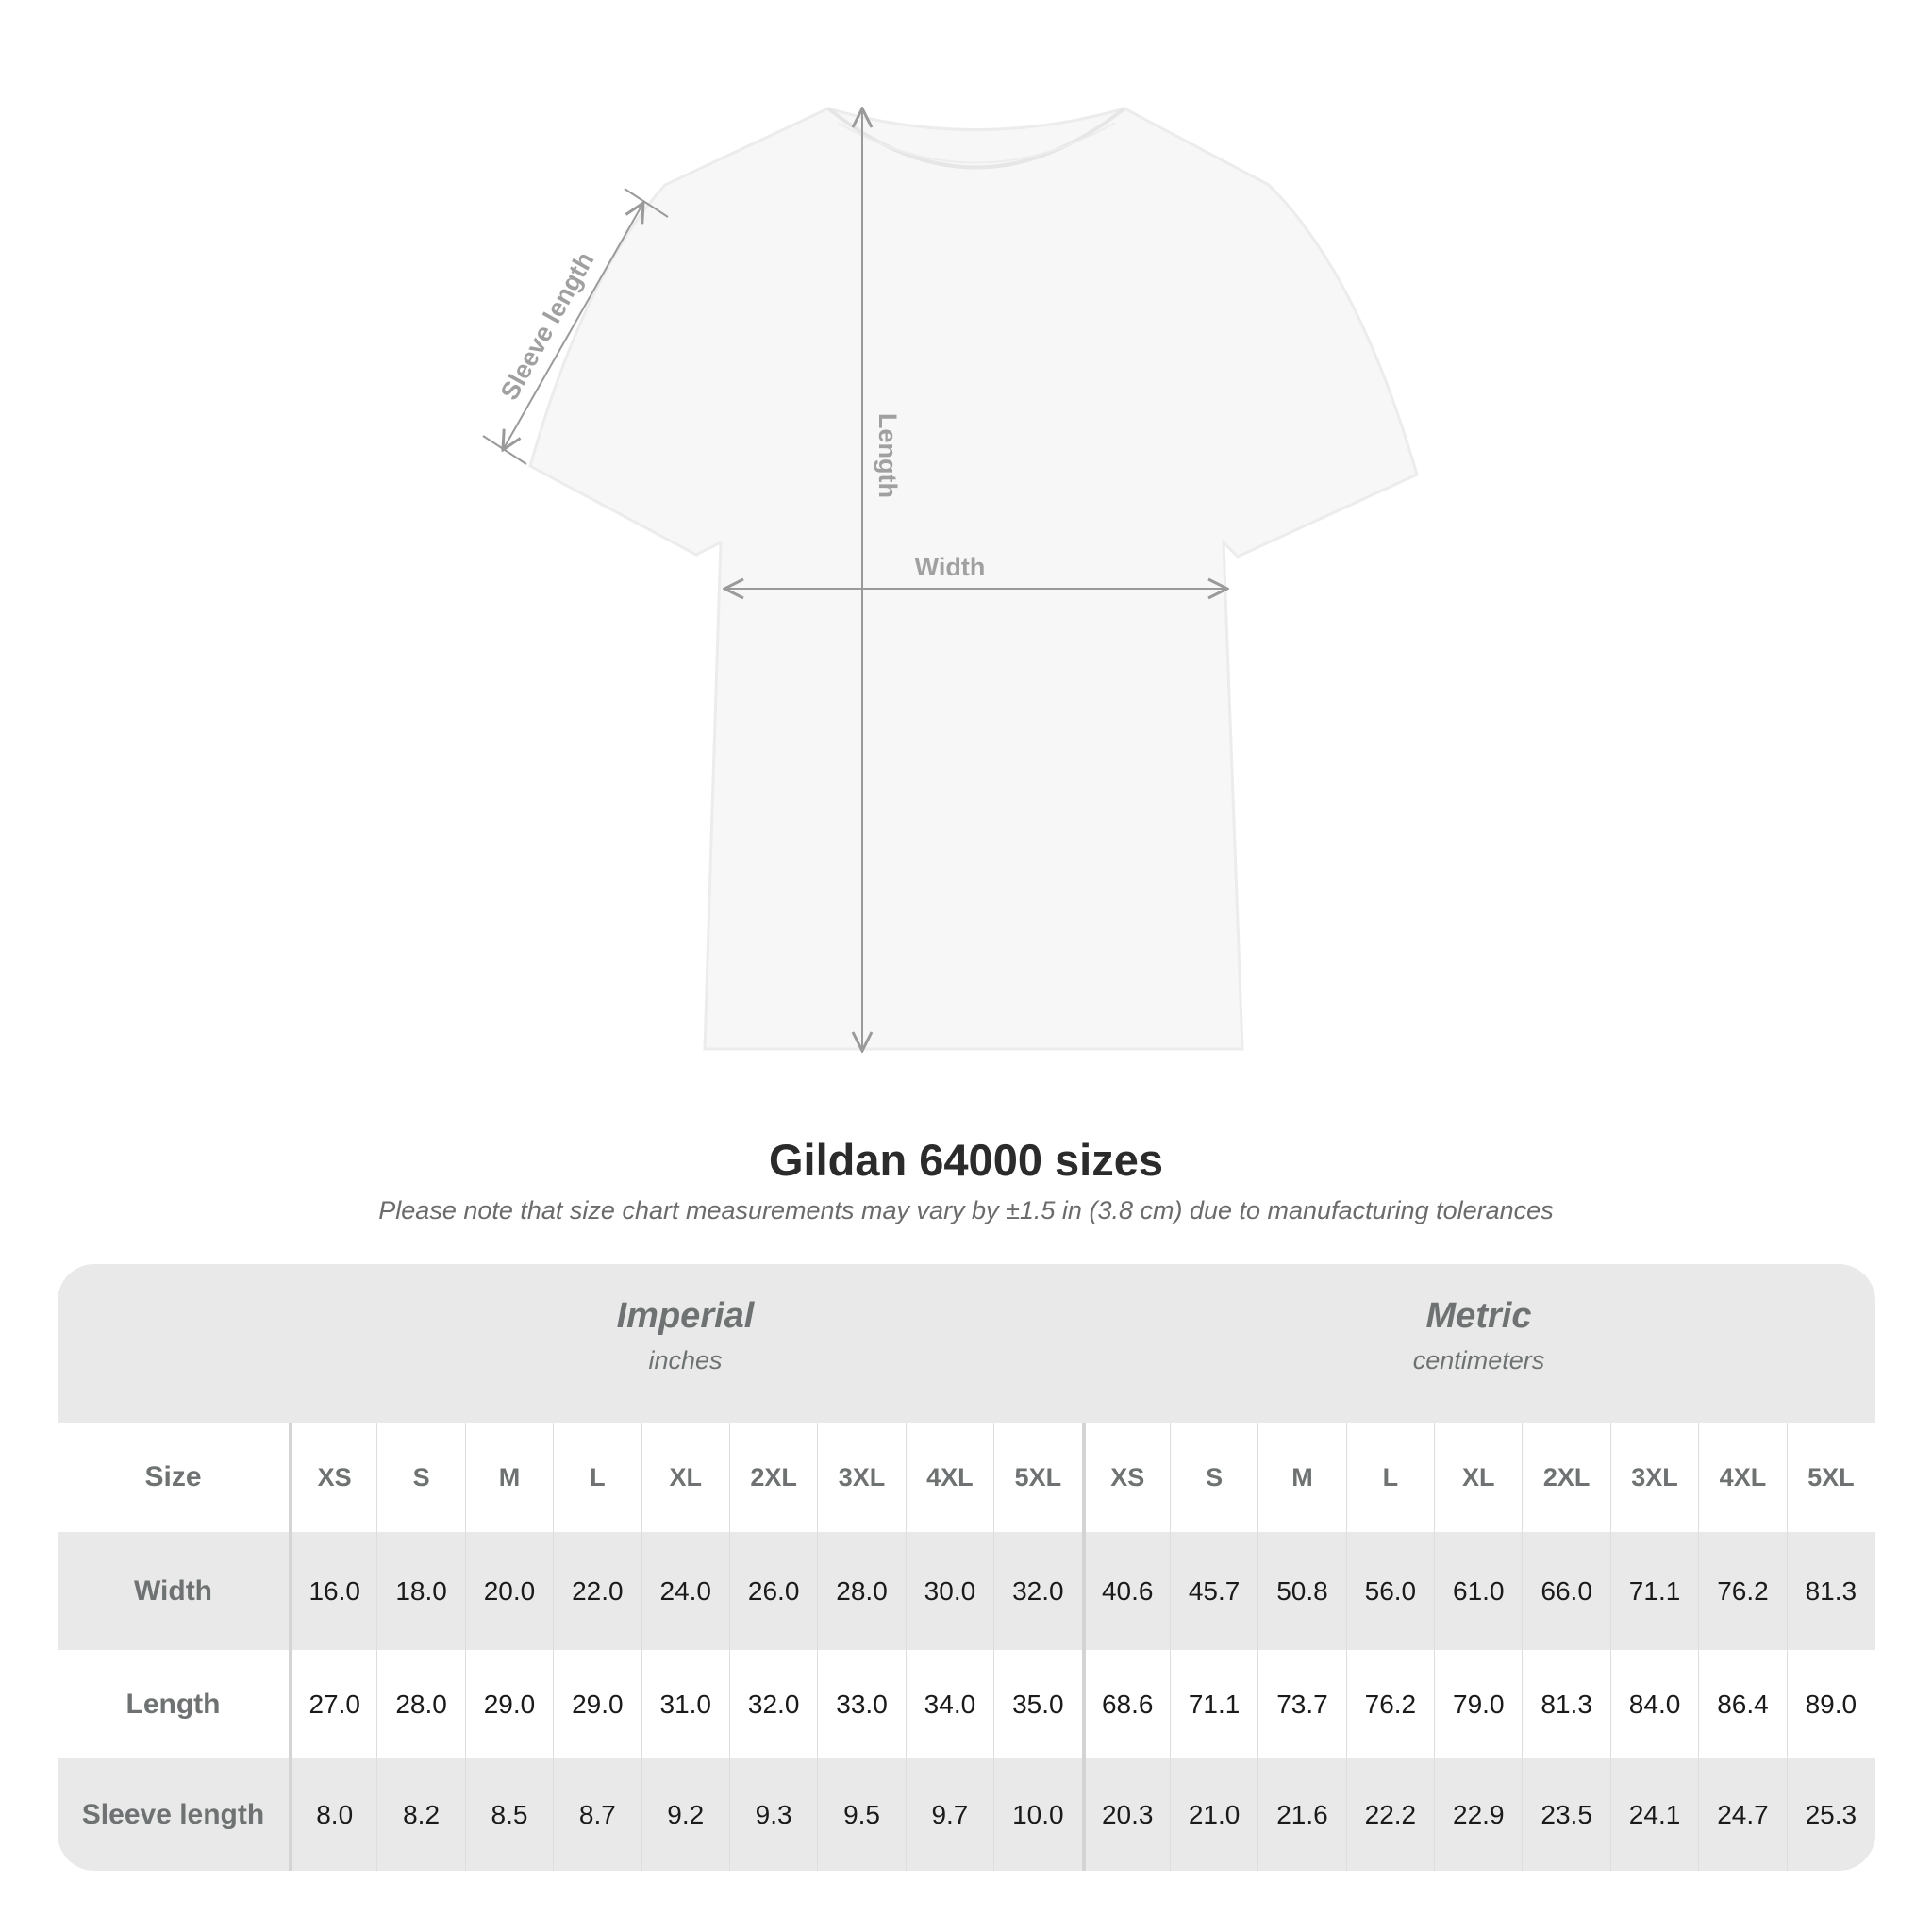 Image resolution: width=1932 pixels, height=1932 pixels. What do you see at coordinates (1125, 1478) in the screenshot?
I see `size-metric-xs: XS` at bounding box center [1125, 1478].